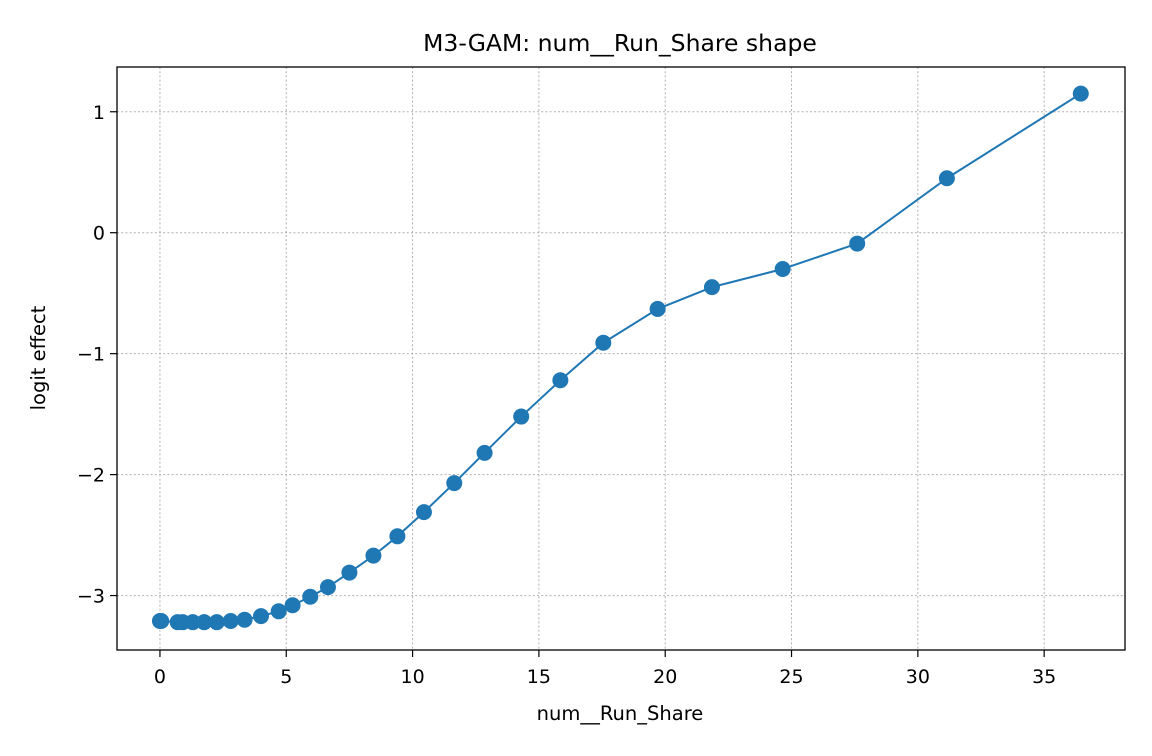  I want to click on x-tick-label: 20, so click(665, 677).